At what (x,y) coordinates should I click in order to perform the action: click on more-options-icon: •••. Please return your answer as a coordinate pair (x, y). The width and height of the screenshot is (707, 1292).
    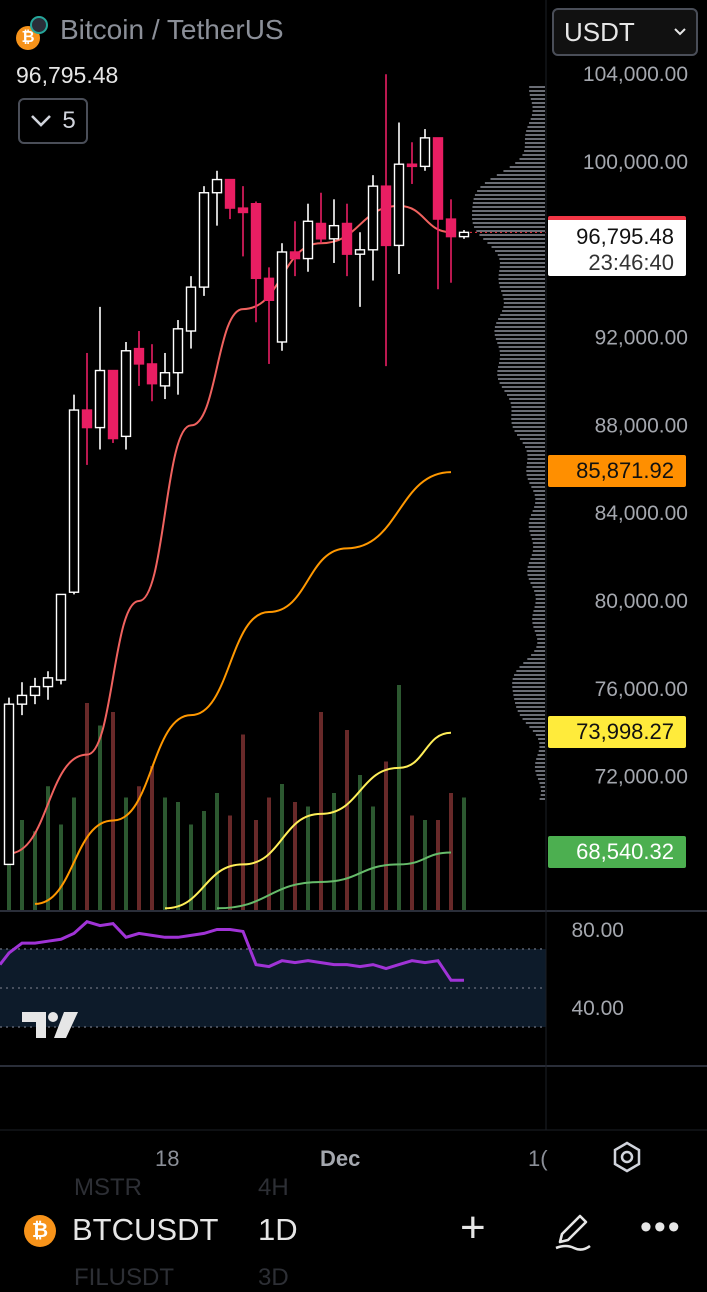
    Looking at the image, I should click on (661, 1227).